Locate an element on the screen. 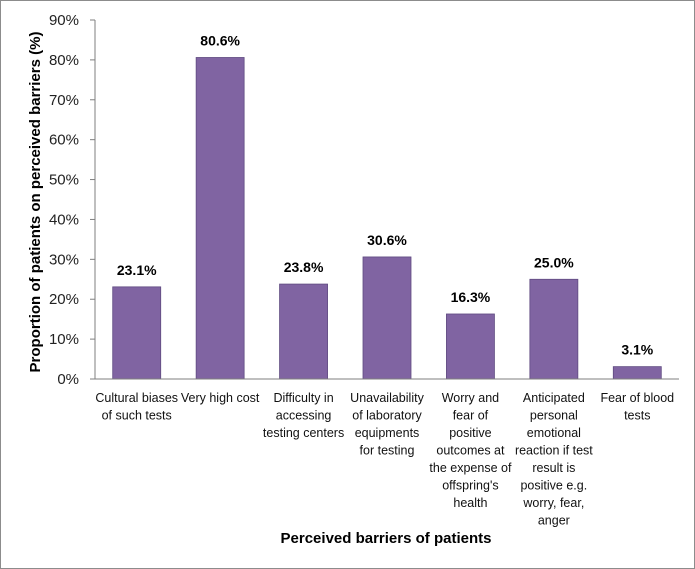 The image size is (695, 569). category-label: Difficulty in accessing testing centers is located at coordinates (303, 415).